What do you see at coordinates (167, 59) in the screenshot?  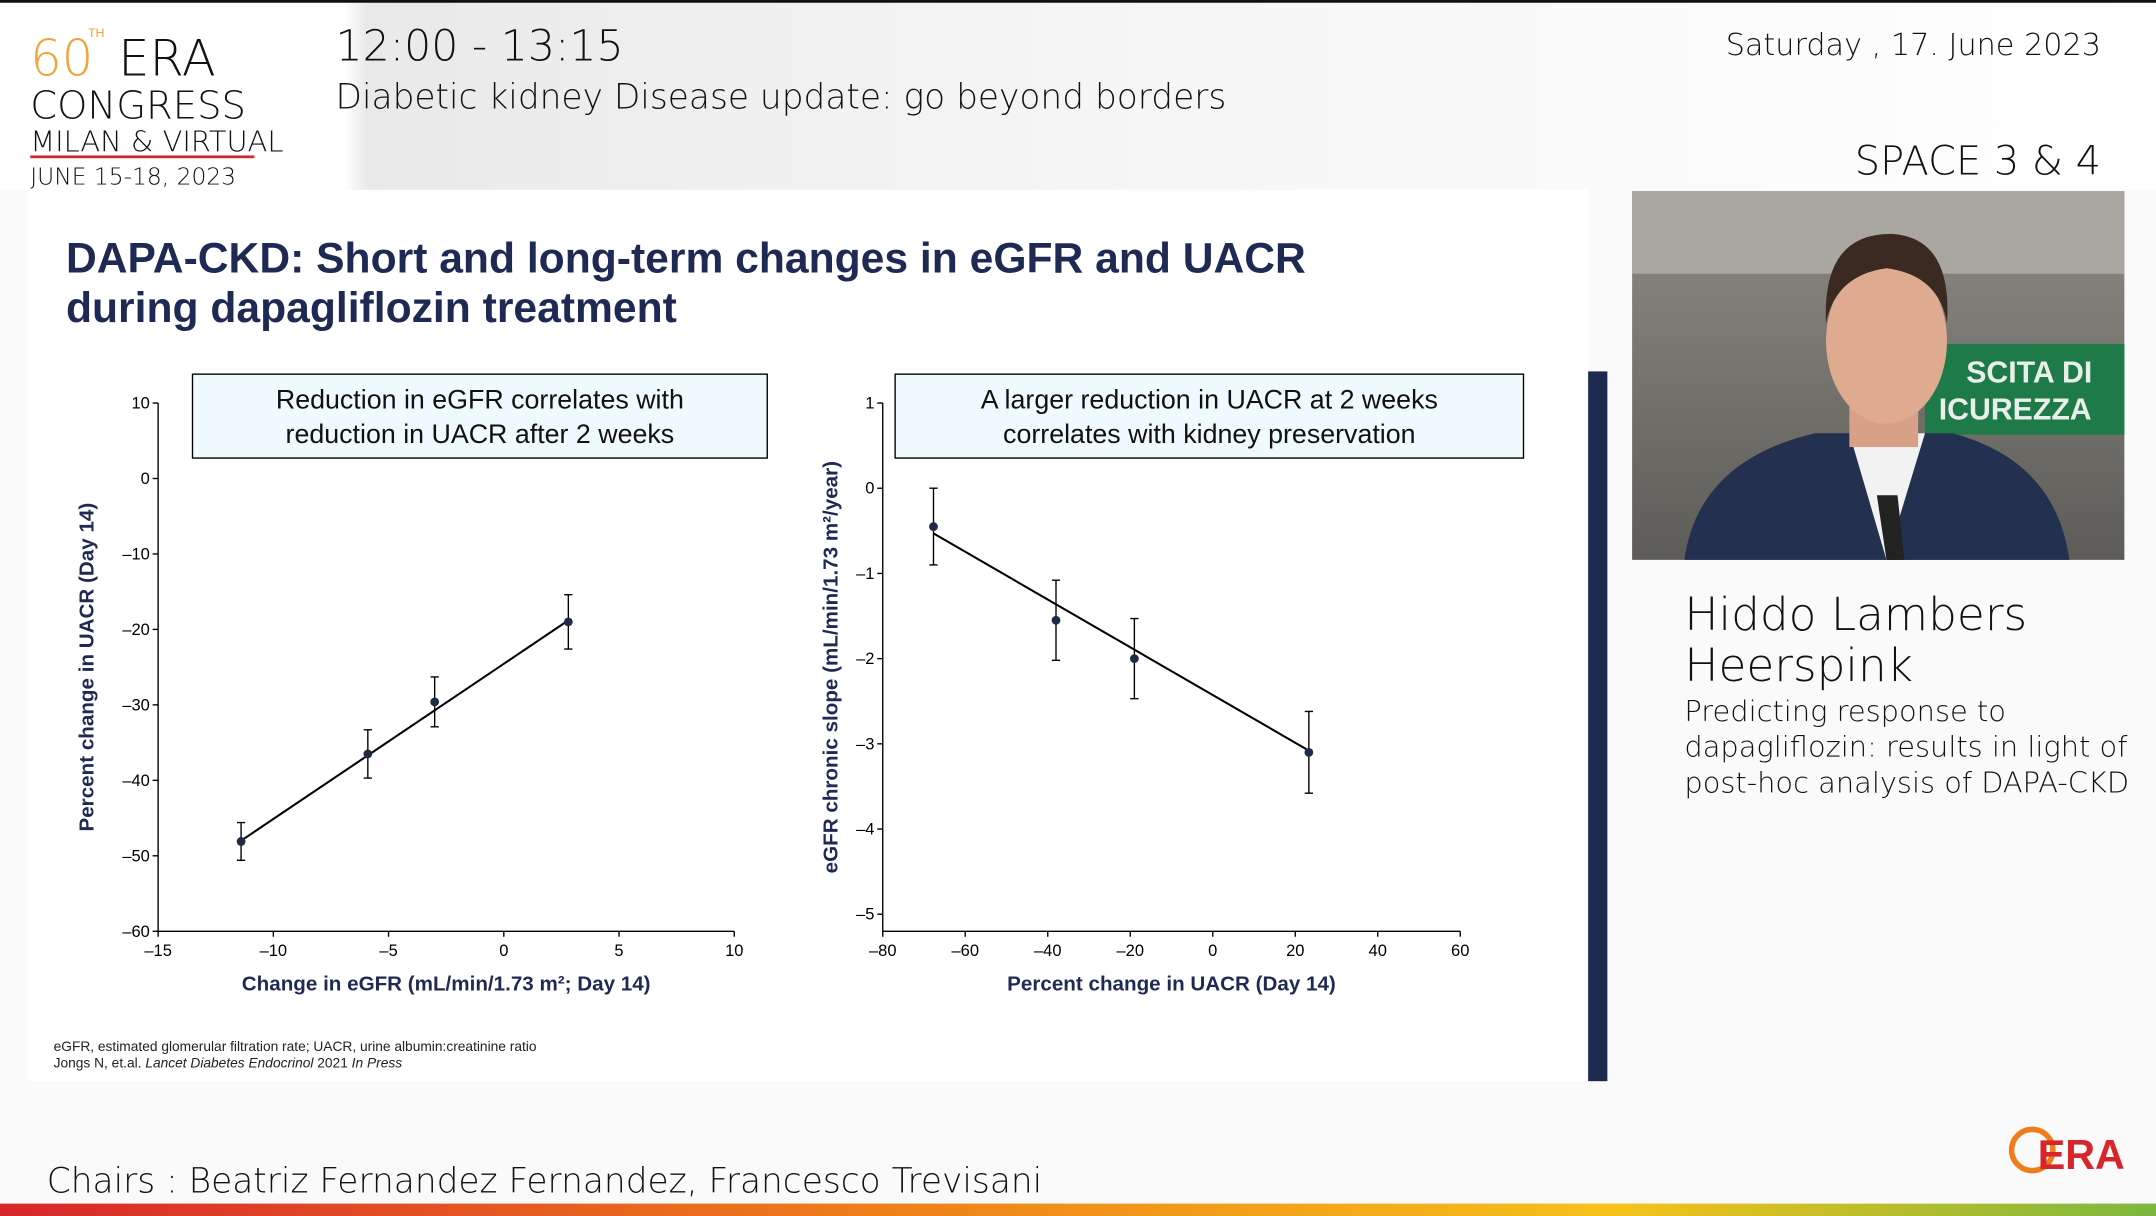 I see `logo-era: ERA` at bounding box center [167, 59].